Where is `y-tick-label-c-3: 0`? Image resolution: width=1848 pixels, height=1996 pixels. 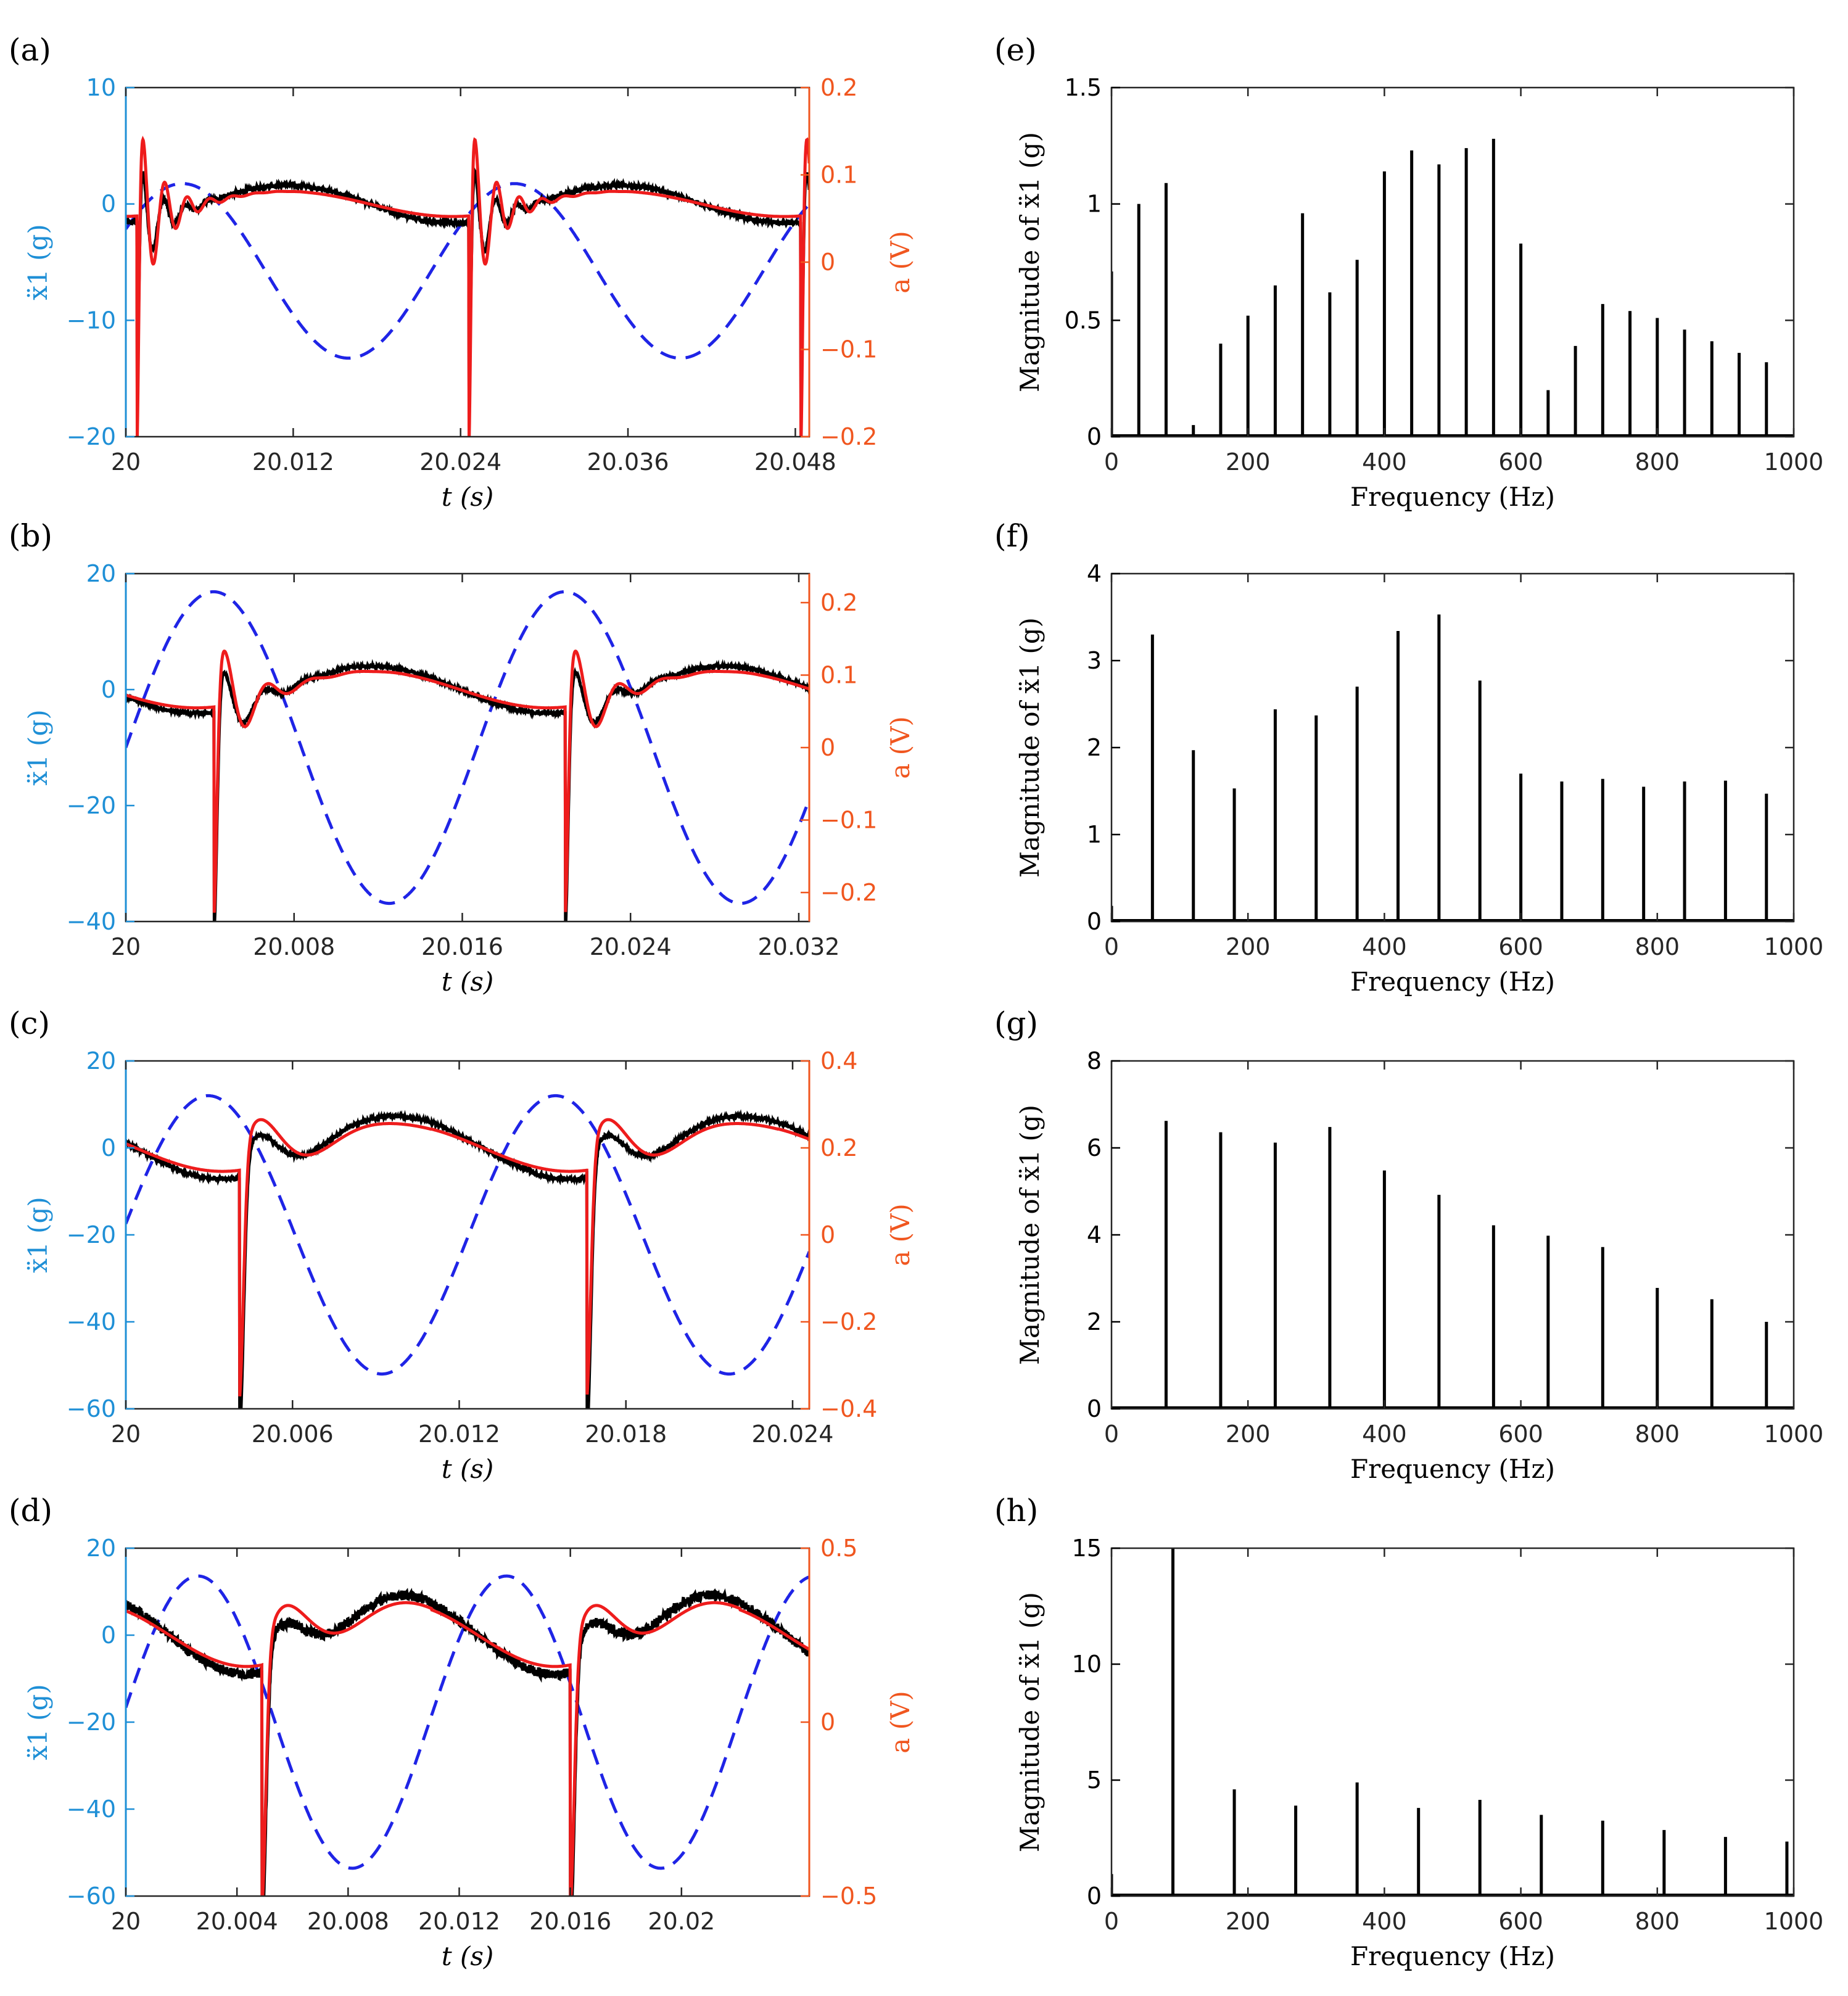
y-tick-label-c-3: 0 is located at coordinates (108, 1147).